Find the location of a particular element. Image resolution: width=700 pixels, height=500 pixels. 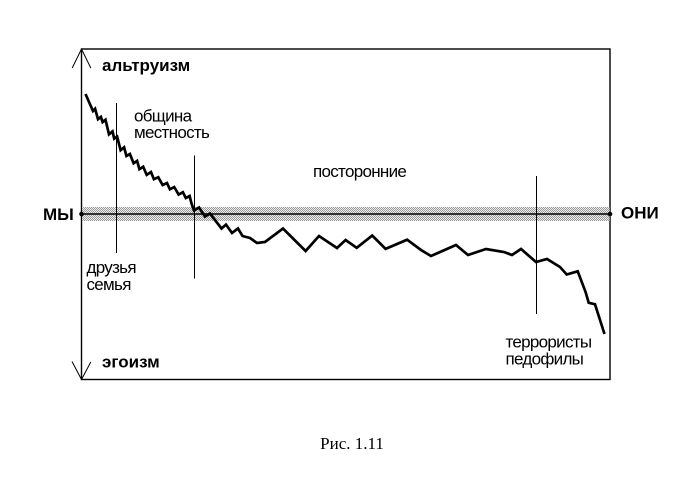

svg-text: посторонние is located at coordinates (359, 171).